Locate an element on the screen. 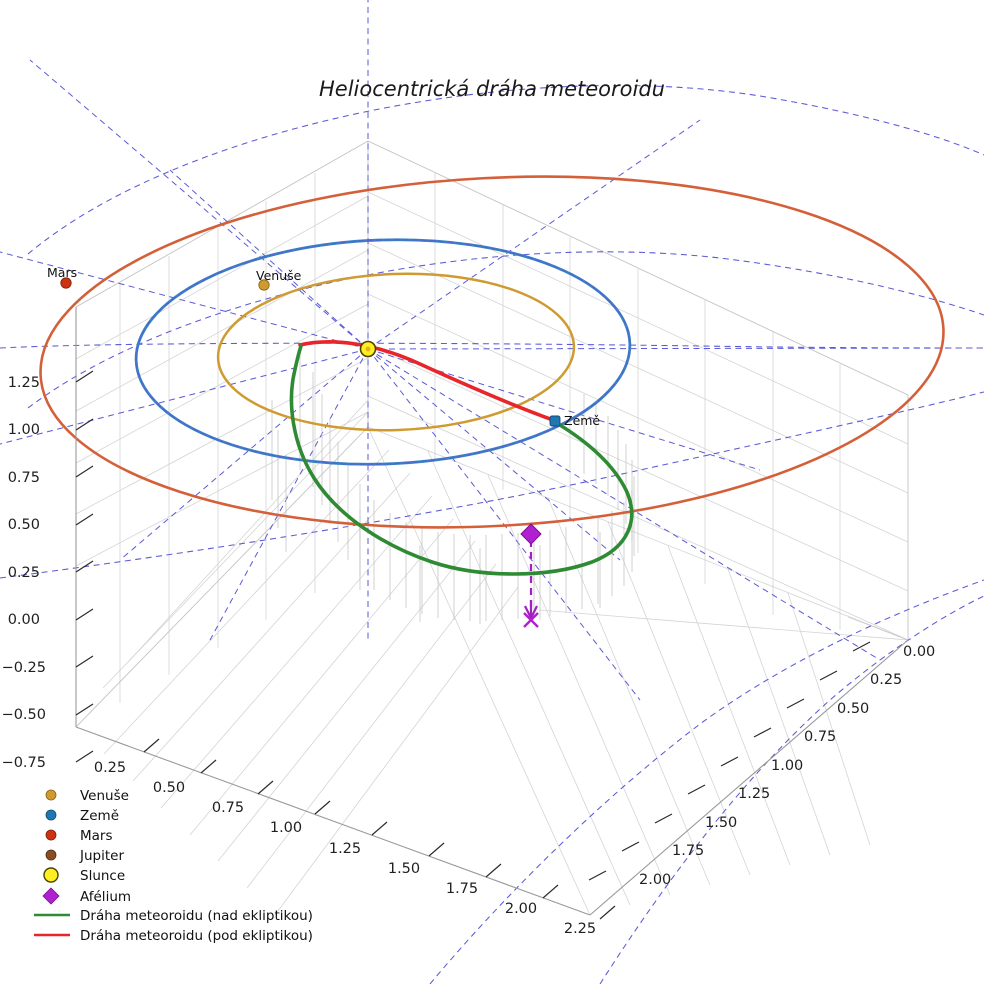  legend-marker-slunce-icon is located at coordinates (51, 875).